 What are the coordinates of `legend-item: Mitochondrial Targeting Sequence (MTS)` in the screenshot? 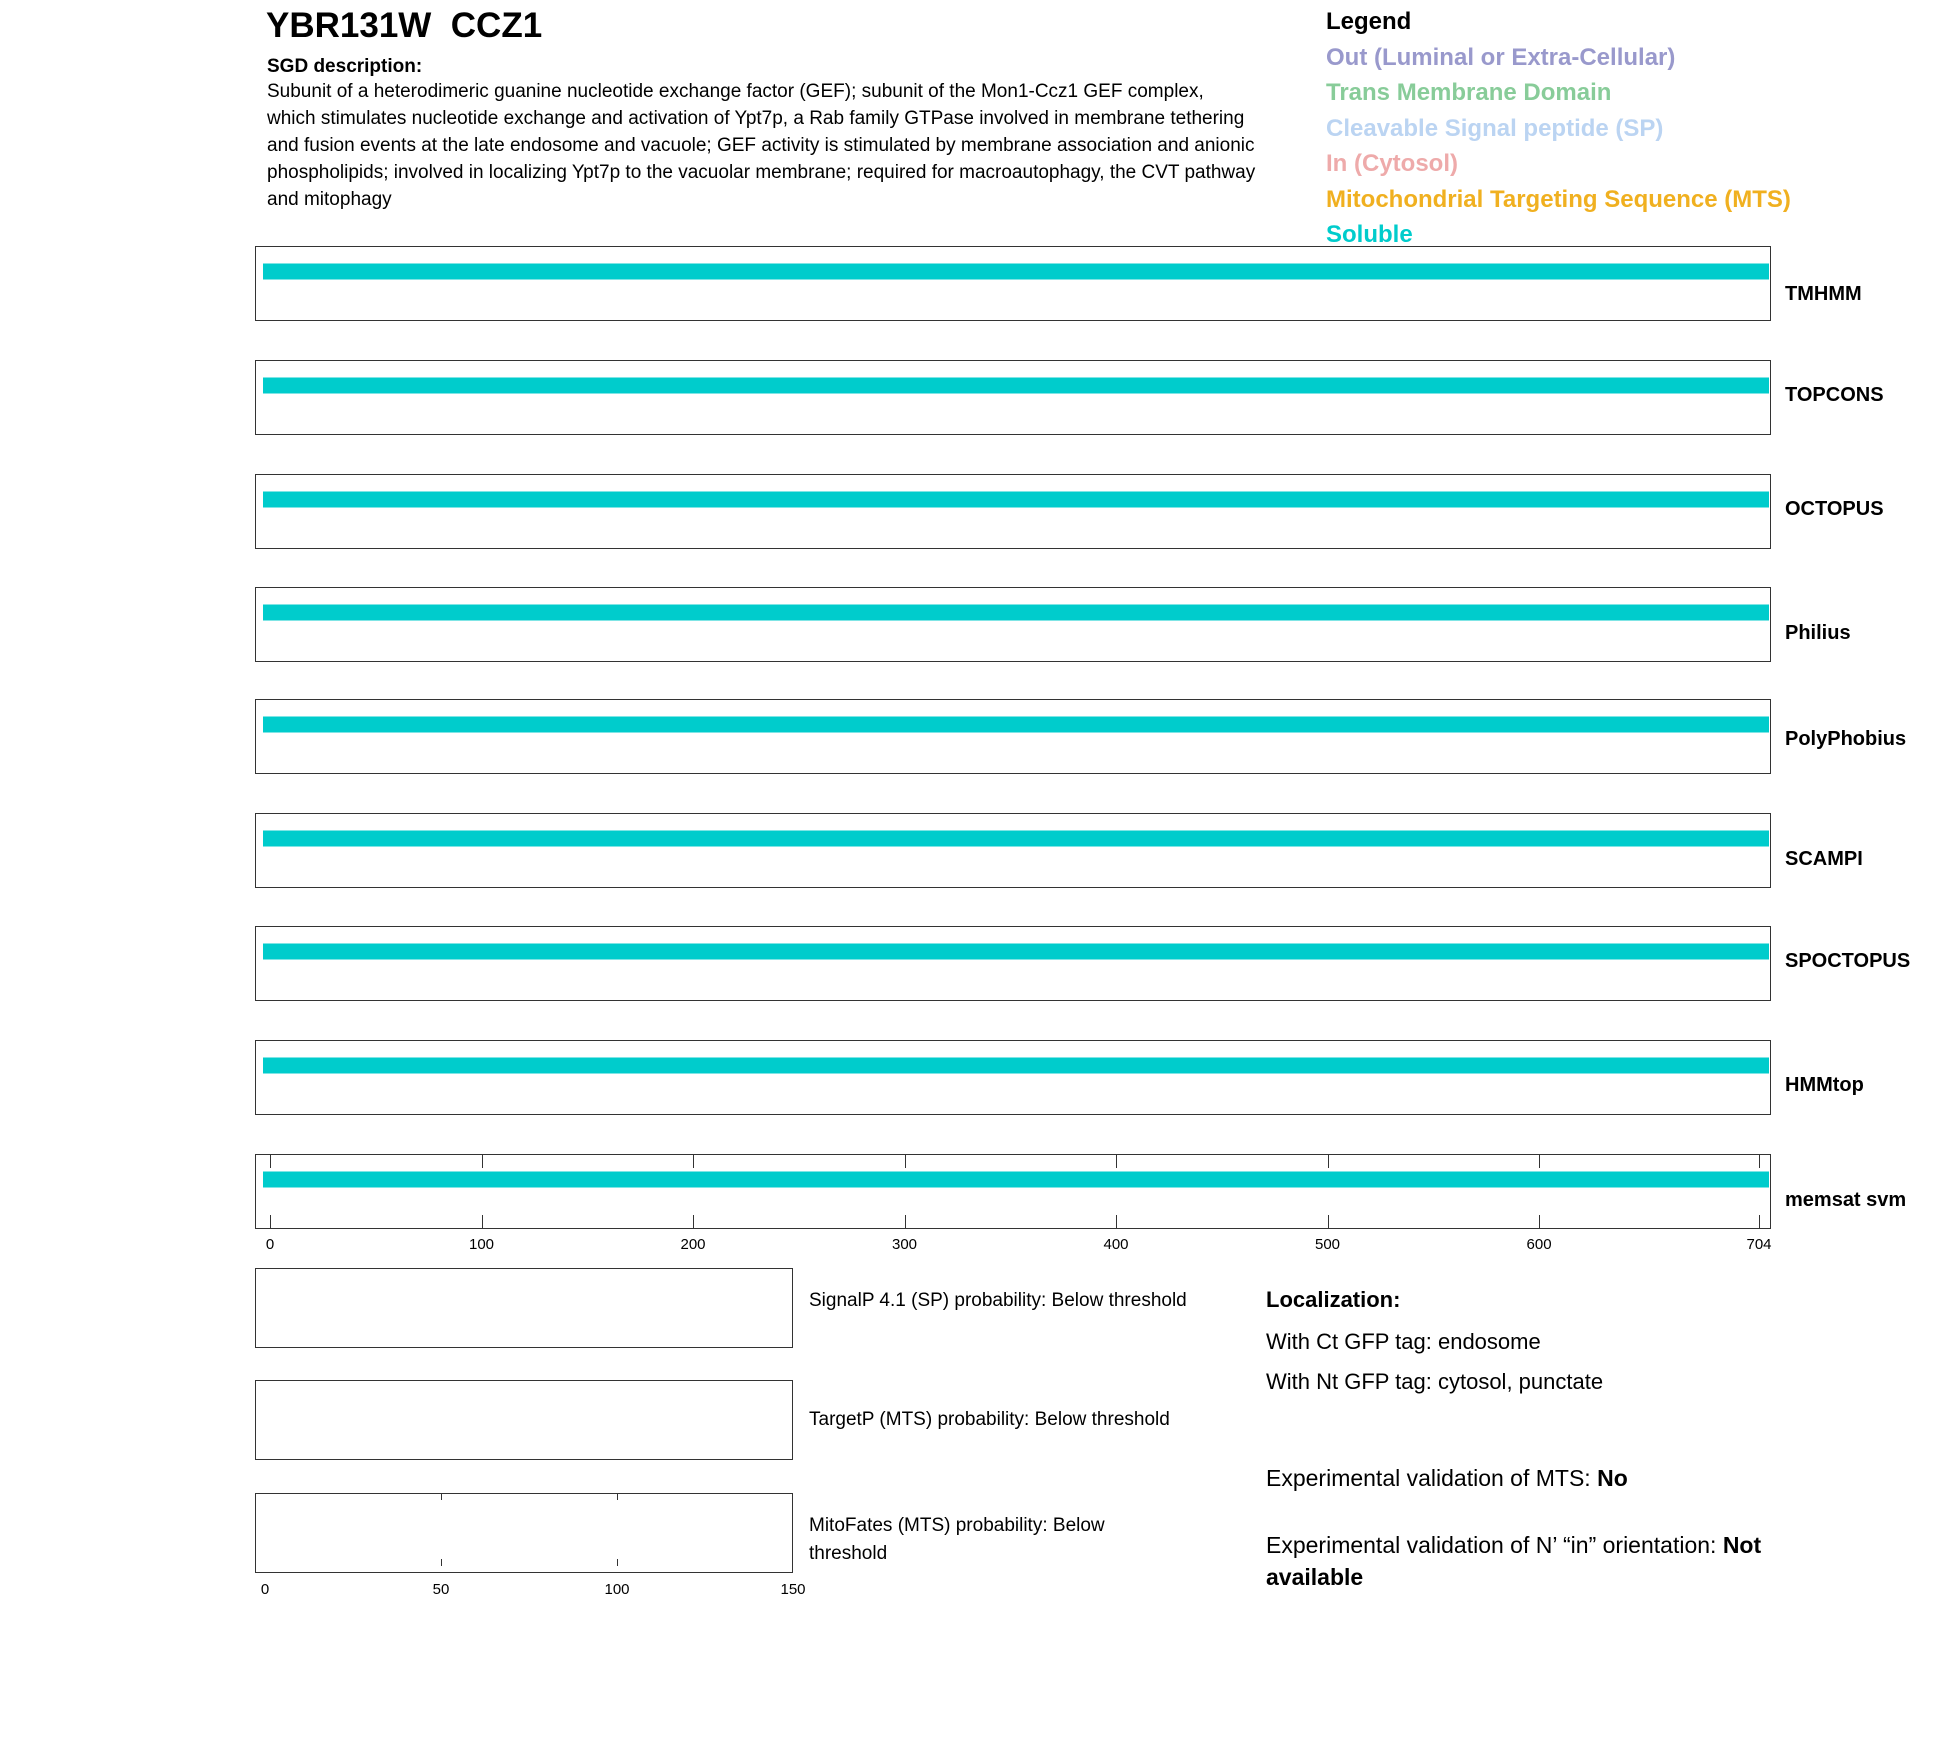 It's located at (1558, 199).